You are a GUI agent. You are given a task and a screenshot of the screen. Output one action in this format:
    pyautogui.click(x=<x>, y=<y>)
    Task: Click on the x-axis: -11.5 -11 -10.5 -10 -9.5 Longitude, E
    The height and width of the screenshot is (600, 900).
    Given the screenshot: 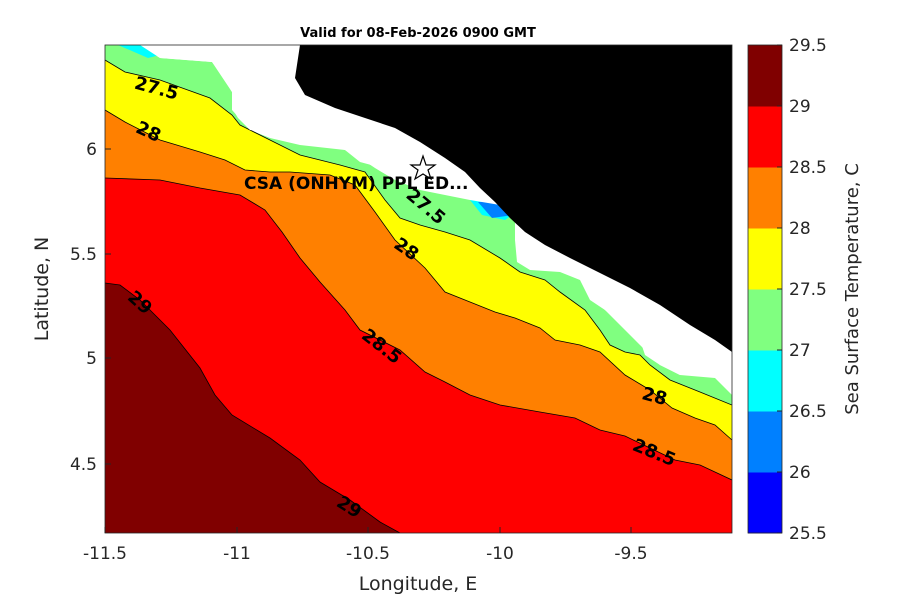 What is the action you would take?
    pyautogui.click(x=365, y=561)
    